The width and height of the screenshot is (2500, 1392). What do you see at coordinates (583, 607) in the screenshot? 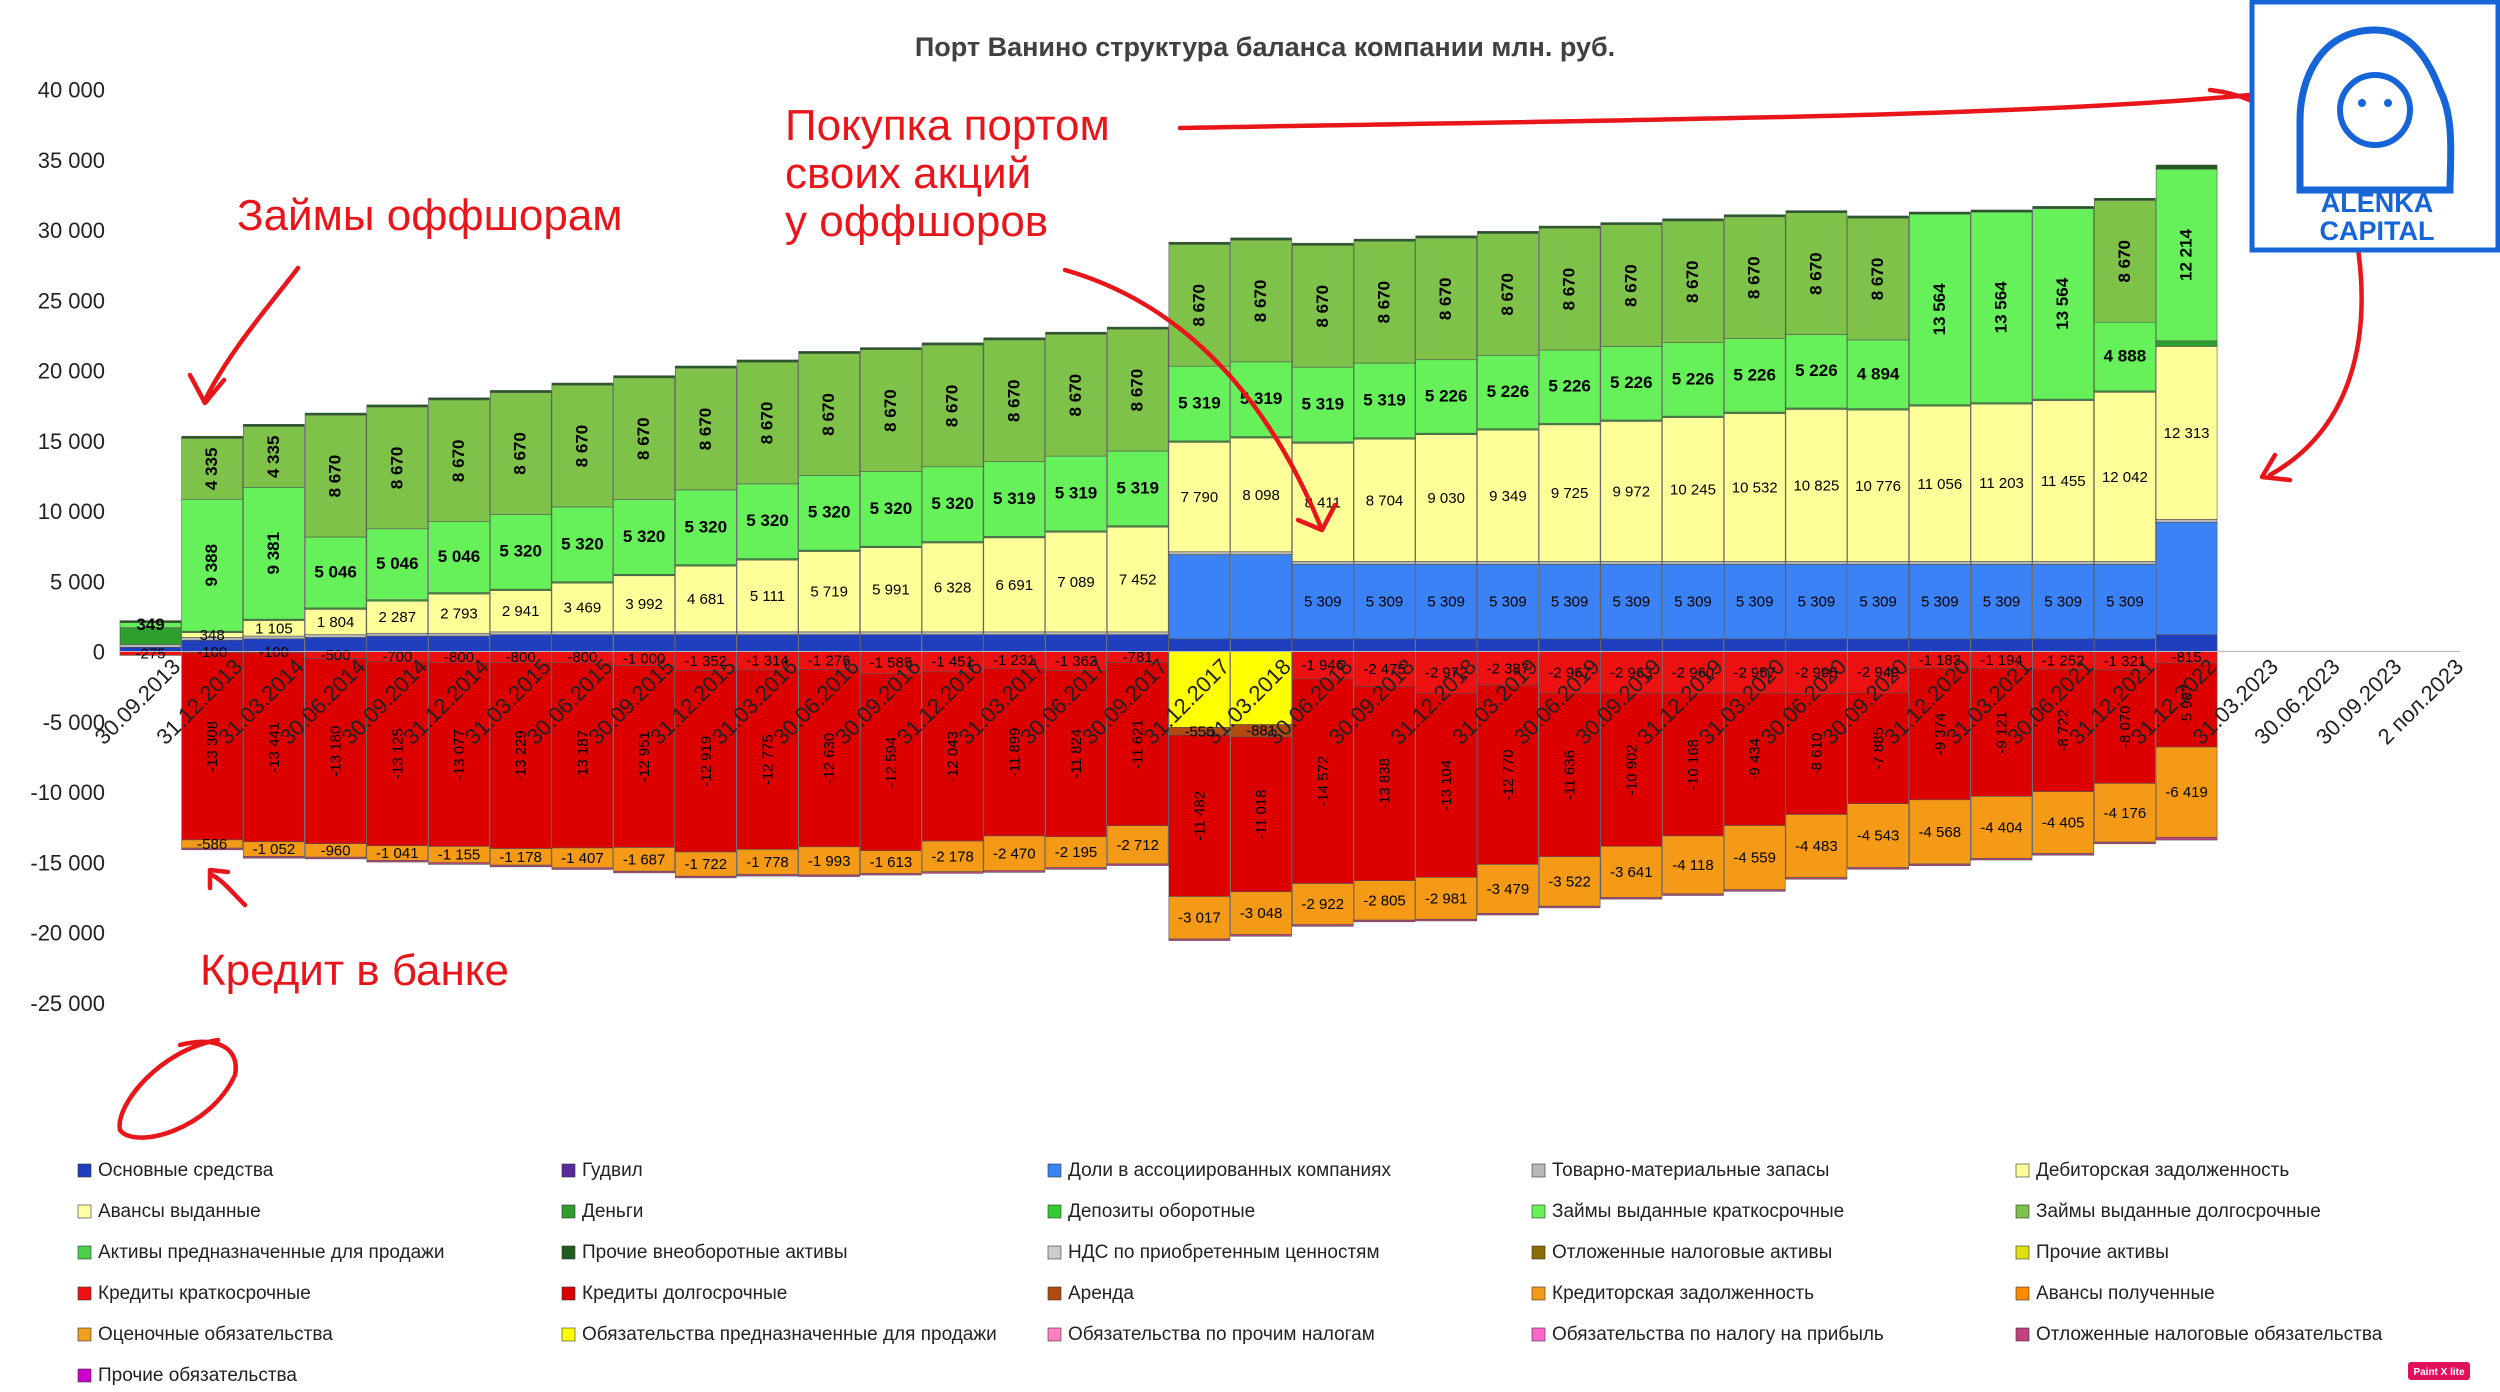
I see `data-label: 3 469` at bounding box center [583, 607].